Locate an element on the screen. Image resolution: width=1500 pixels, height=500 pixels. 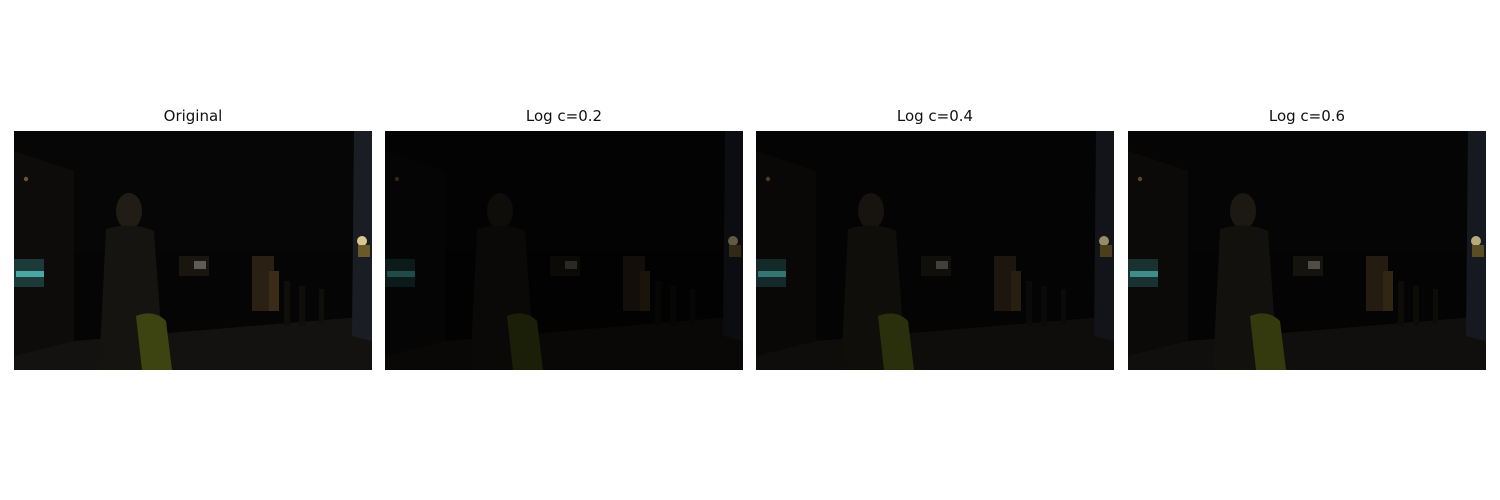
panel-title: Log c=0.6 is located at coordinates (1307, 116).